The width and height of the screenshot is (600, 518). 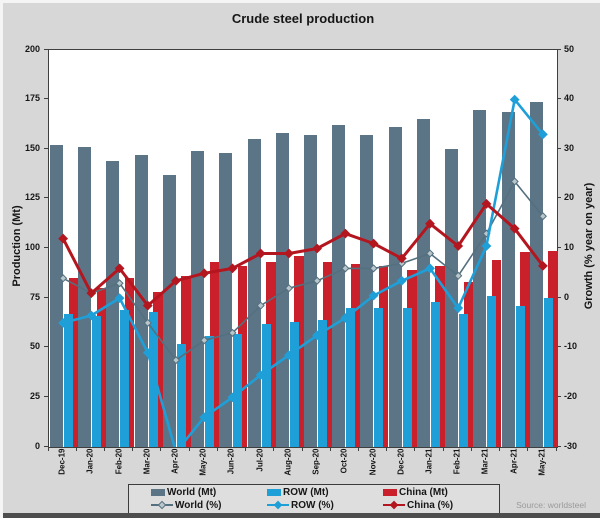 I want to click on legend-bar-swatch, so click(x=390, y=493).